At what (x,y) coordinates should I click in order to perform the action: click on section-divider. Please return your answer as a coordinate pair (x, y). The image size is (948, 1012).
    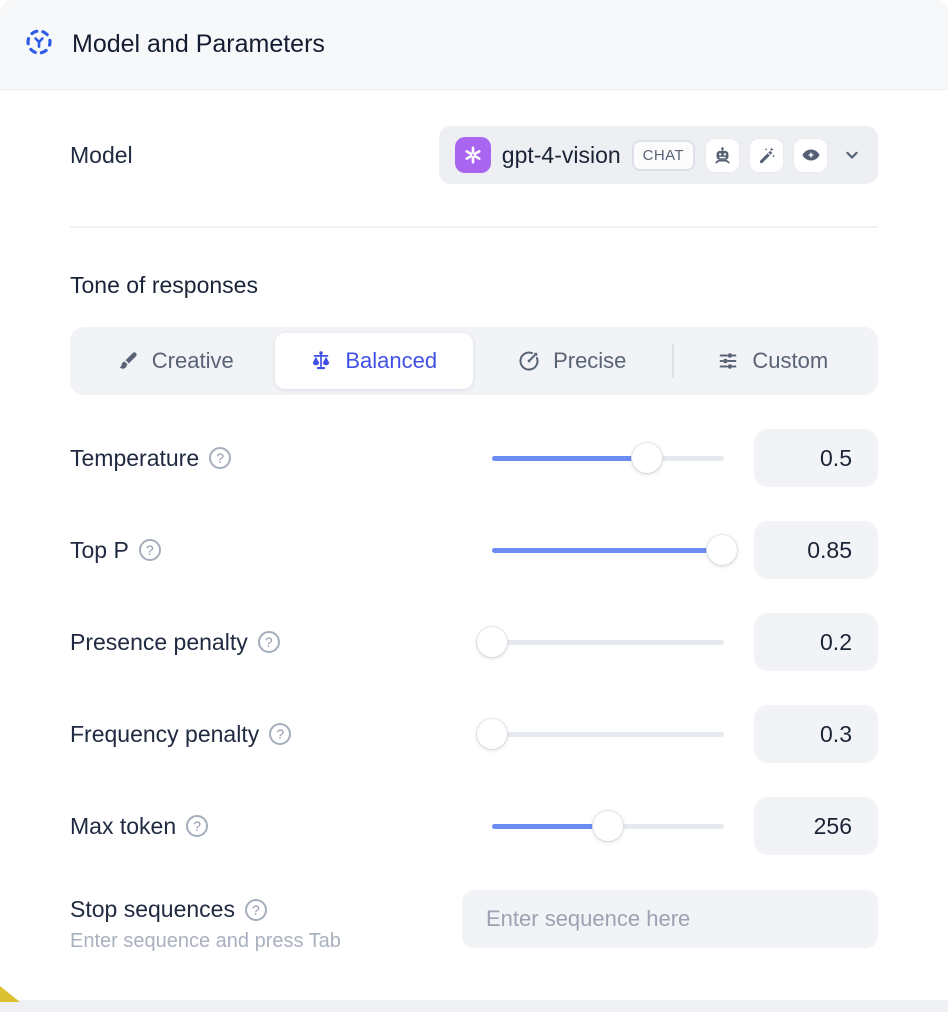
    Looking at the image, I should click on (474, 227).